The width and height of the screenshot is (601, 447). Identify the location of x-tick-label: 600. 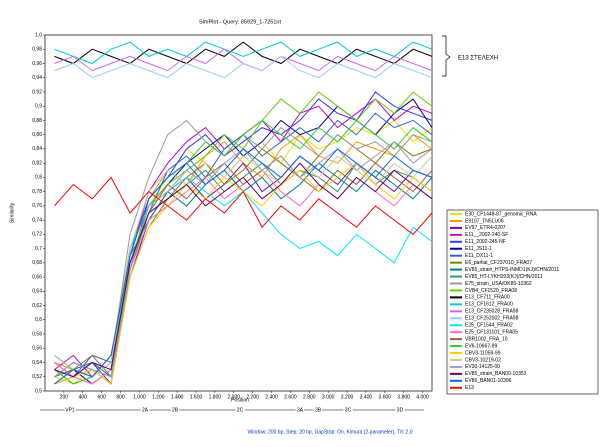
(101, 397).